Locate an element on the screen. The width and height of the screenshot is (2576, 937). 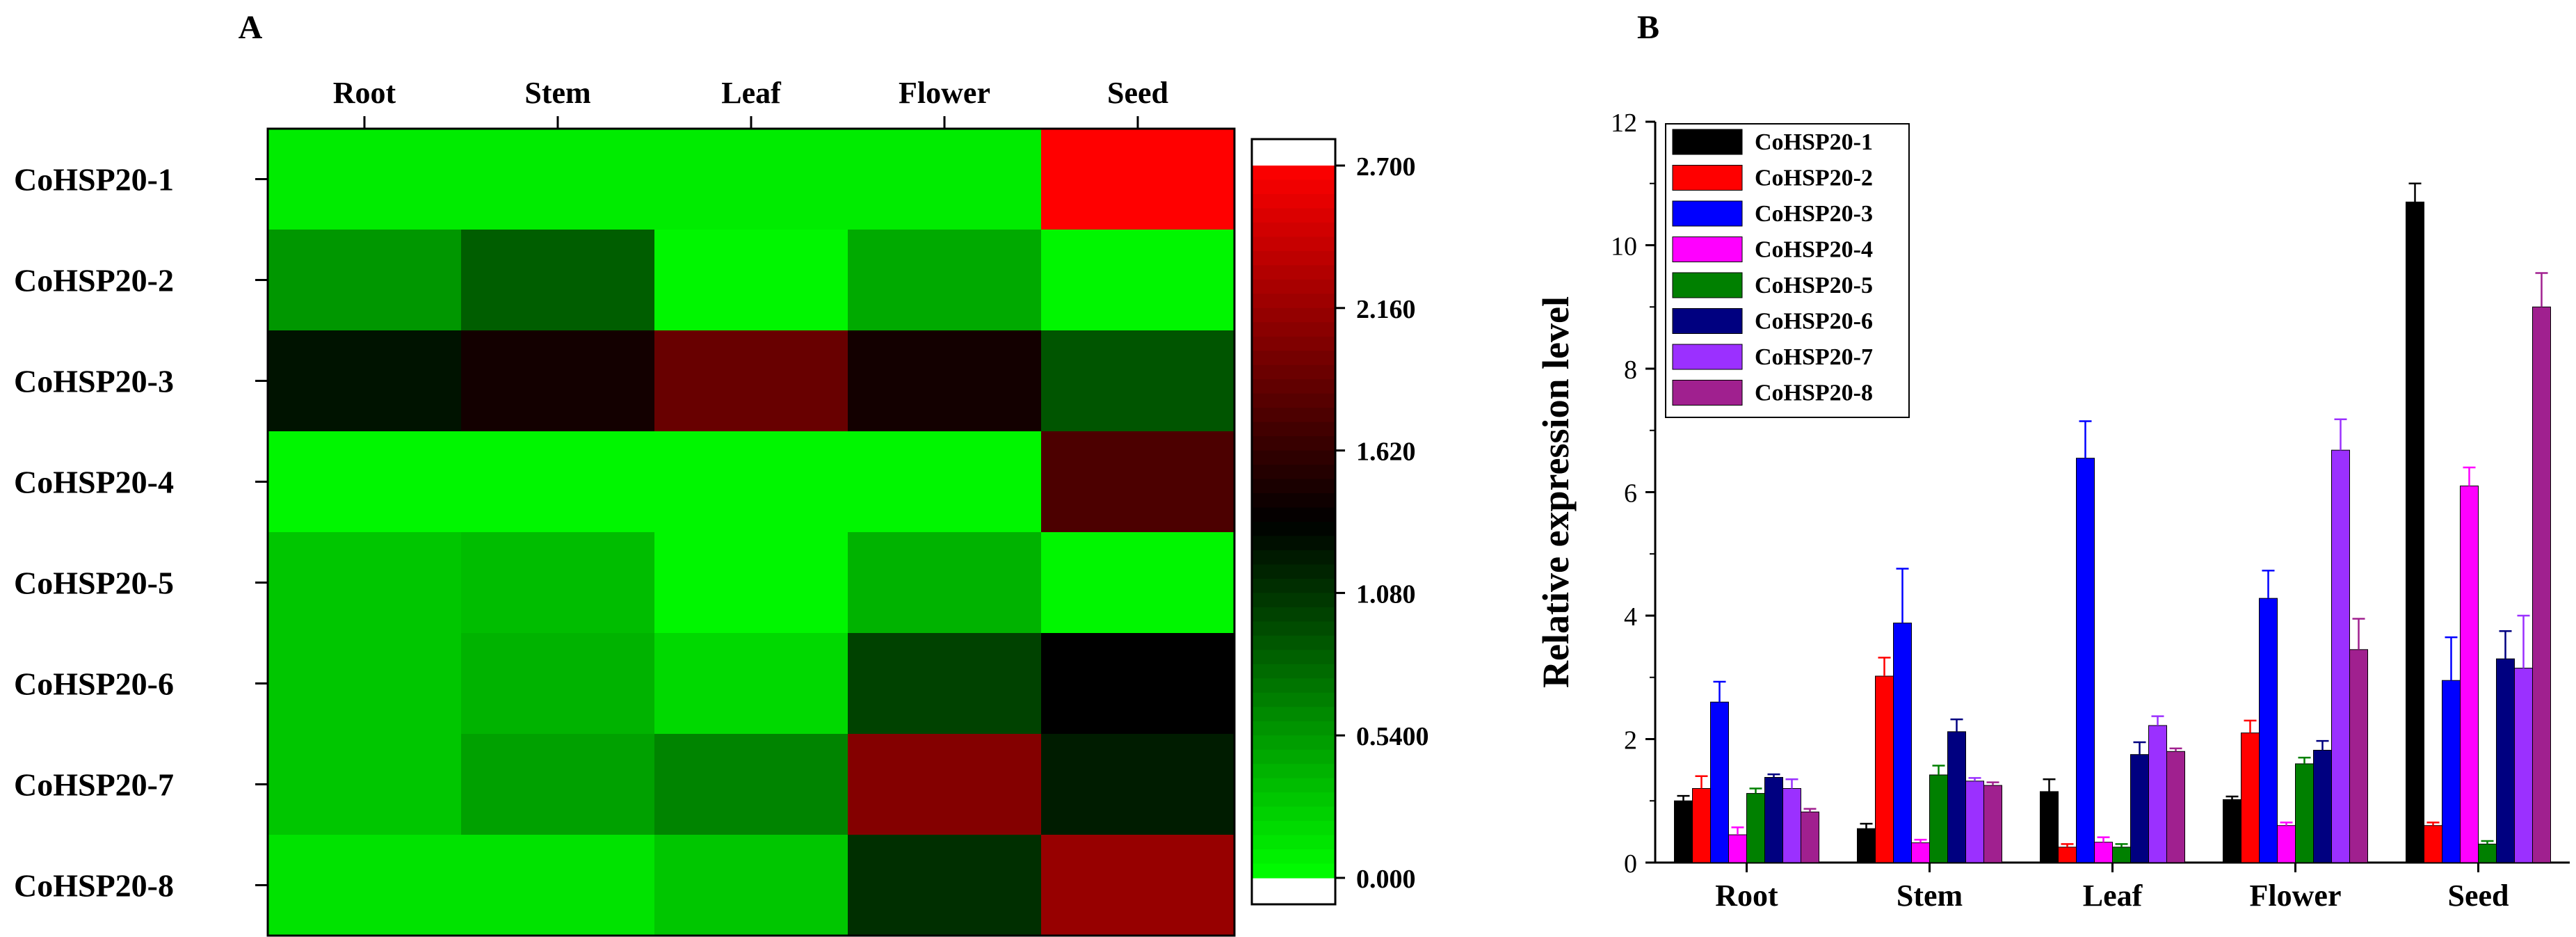
x-tick-label: Seed is located at coordinates (2478, 896).